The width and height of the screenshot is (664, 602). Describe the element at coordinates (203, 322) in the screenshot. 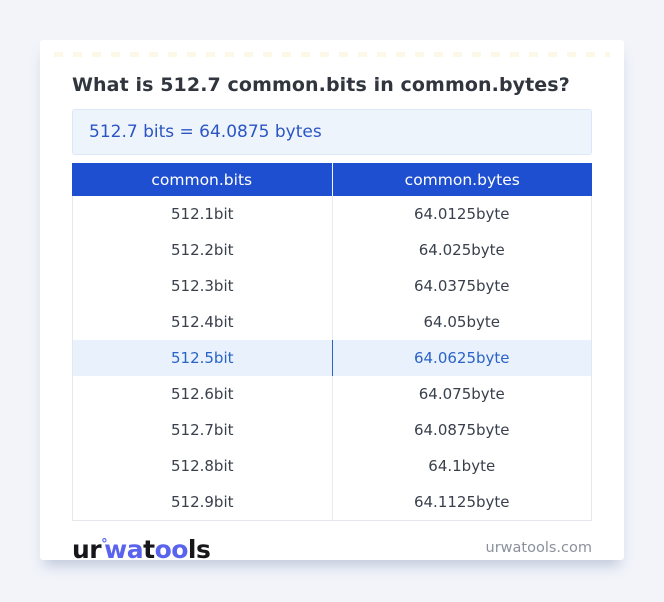

I see `cell-bits: 512.4bit` at that location.